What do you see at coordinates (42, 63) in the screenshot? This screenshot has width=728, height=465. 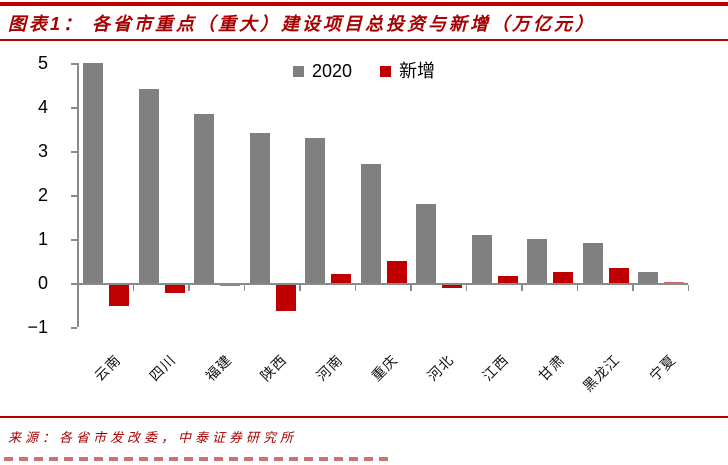 I see `y-tick-label: 5` at bounding box center [42, 63].